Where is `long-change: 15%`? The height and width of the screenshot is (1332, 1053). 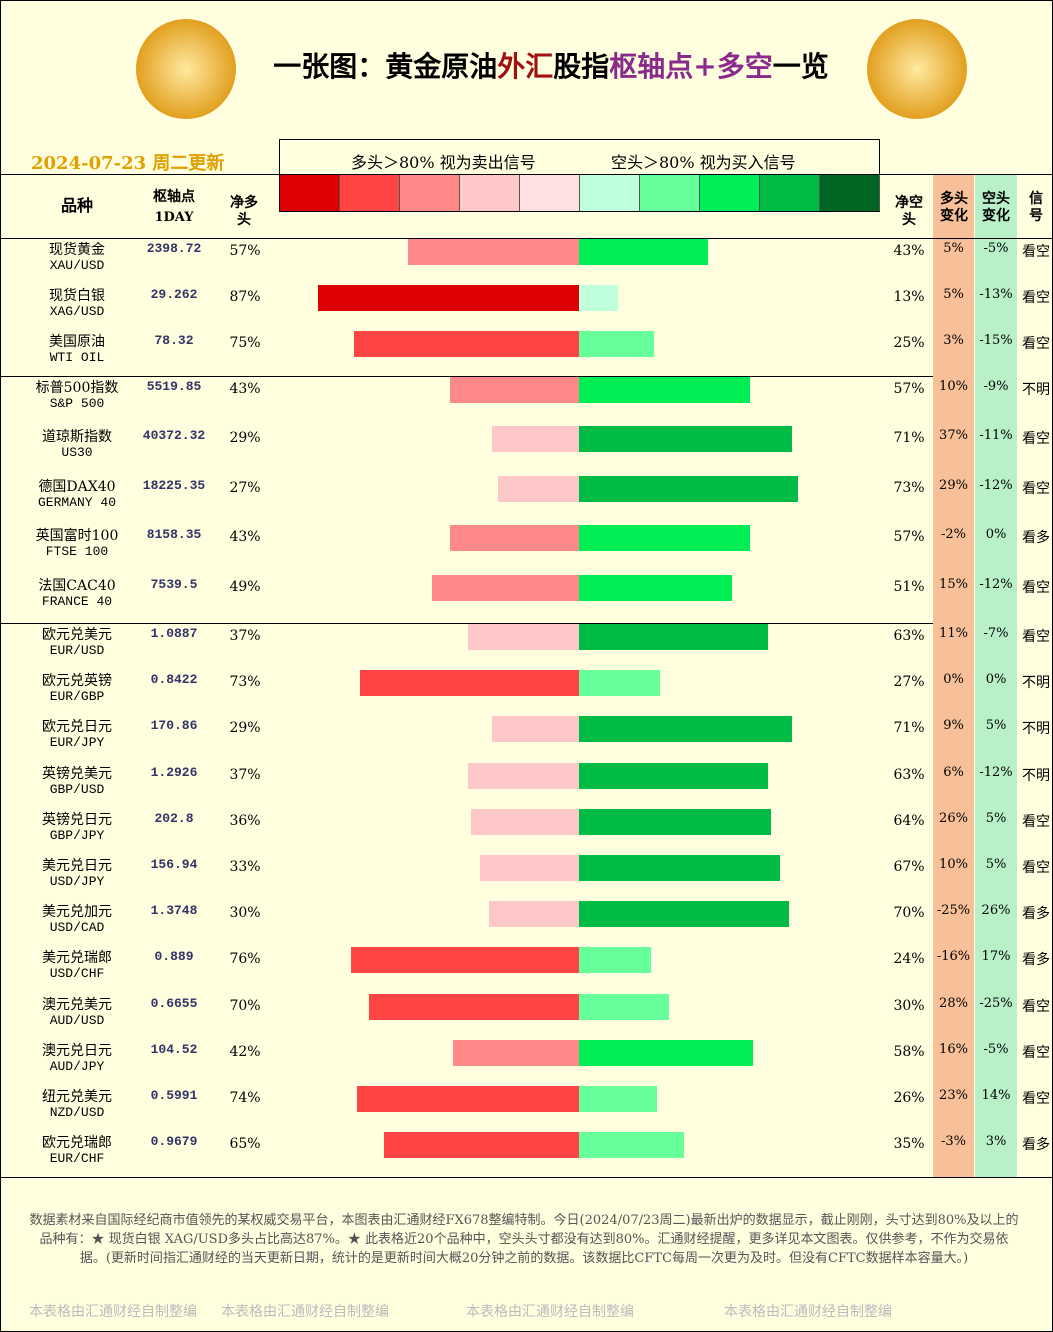 long-change: 15% is located at coordinates (953, 584).